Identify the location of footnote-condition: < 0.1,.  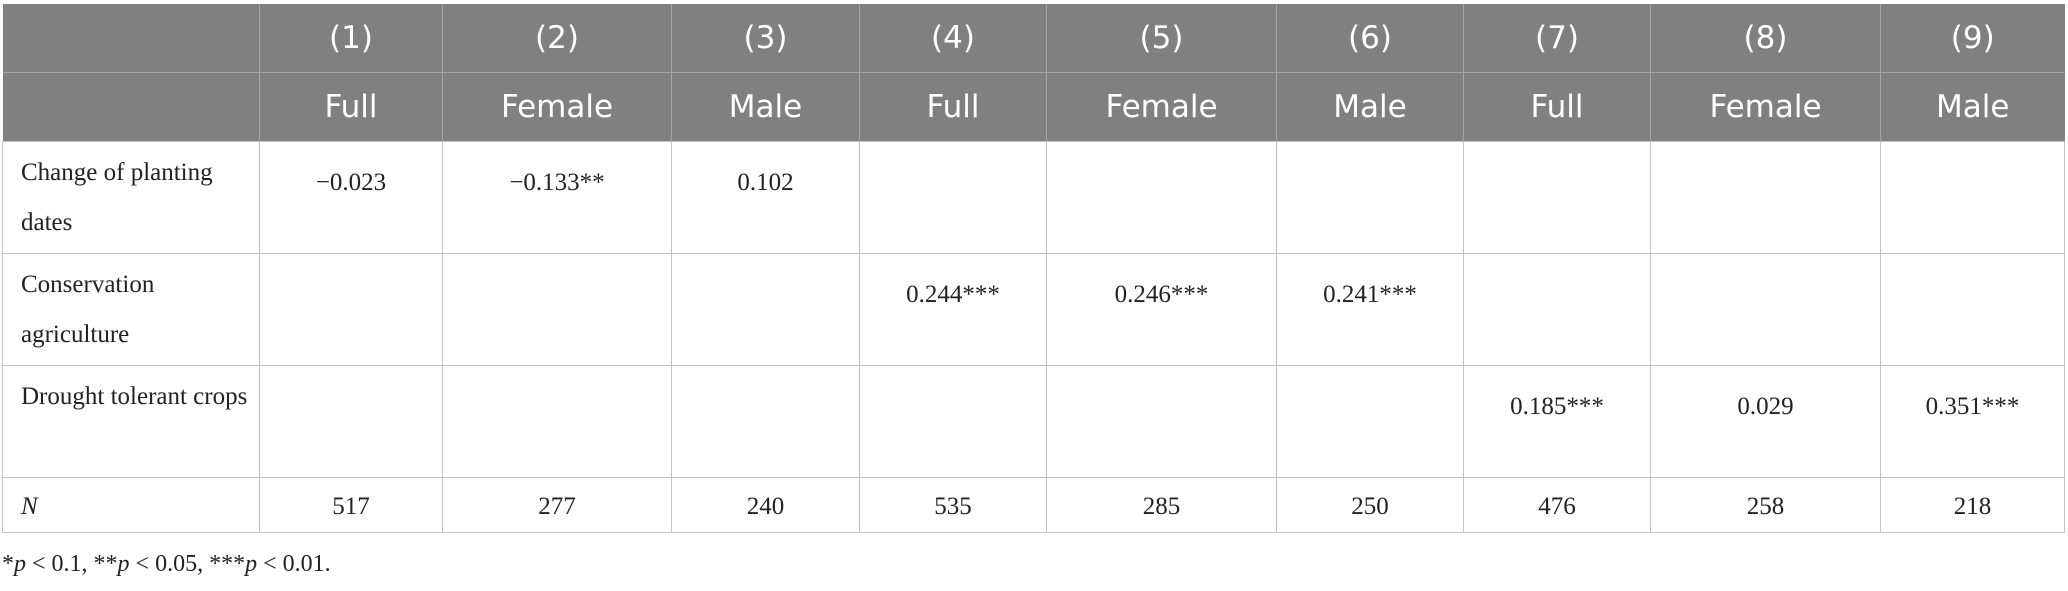
(60, 564).